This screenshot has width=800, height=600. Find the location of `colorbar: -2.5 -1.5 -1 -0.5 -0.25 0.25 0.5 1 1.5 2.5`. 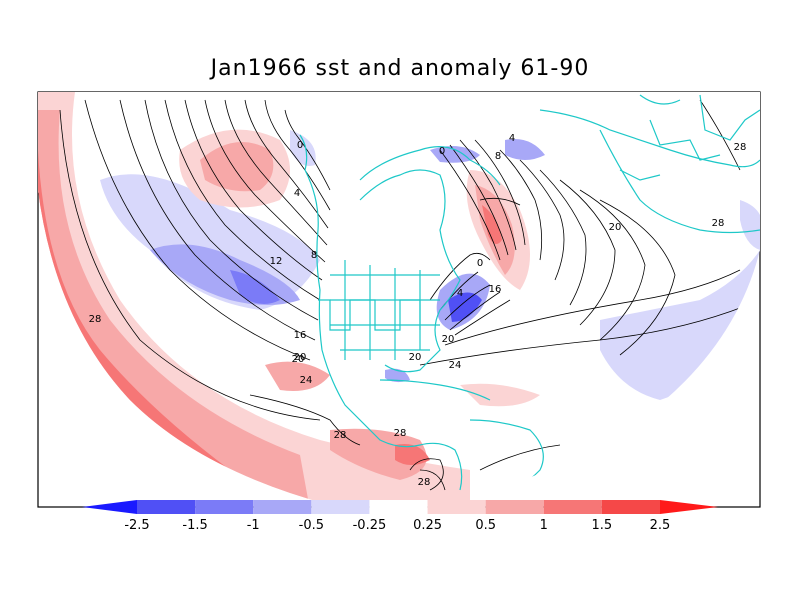

colorbar: -2.5 -1.5 -1 -0.5 -0.25 0.25 0.5 1 1.5 2.5 is located at coordinates (400, 516).